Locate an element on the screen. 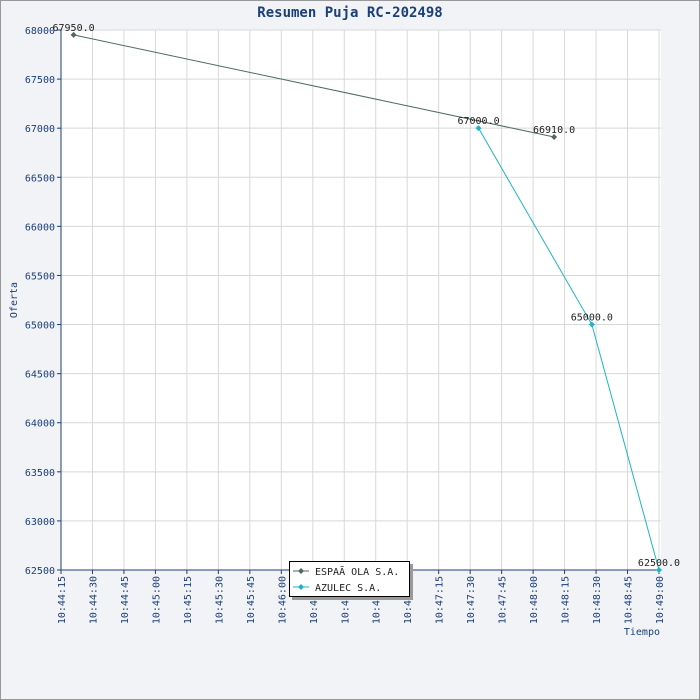  legend-label: AZULEC S.A. is located at coordinates (348, 588).